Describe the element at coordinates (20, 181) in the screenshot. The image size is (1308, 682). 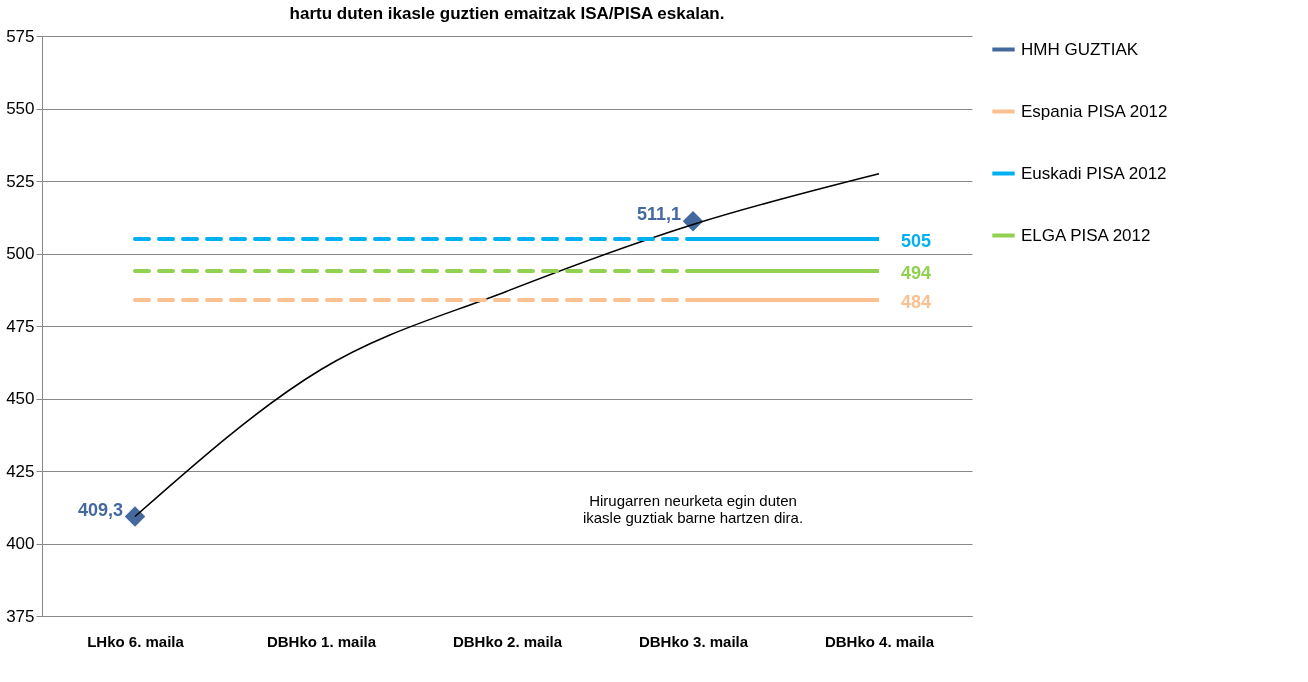
I see `y-tick-label: 525` at that location.